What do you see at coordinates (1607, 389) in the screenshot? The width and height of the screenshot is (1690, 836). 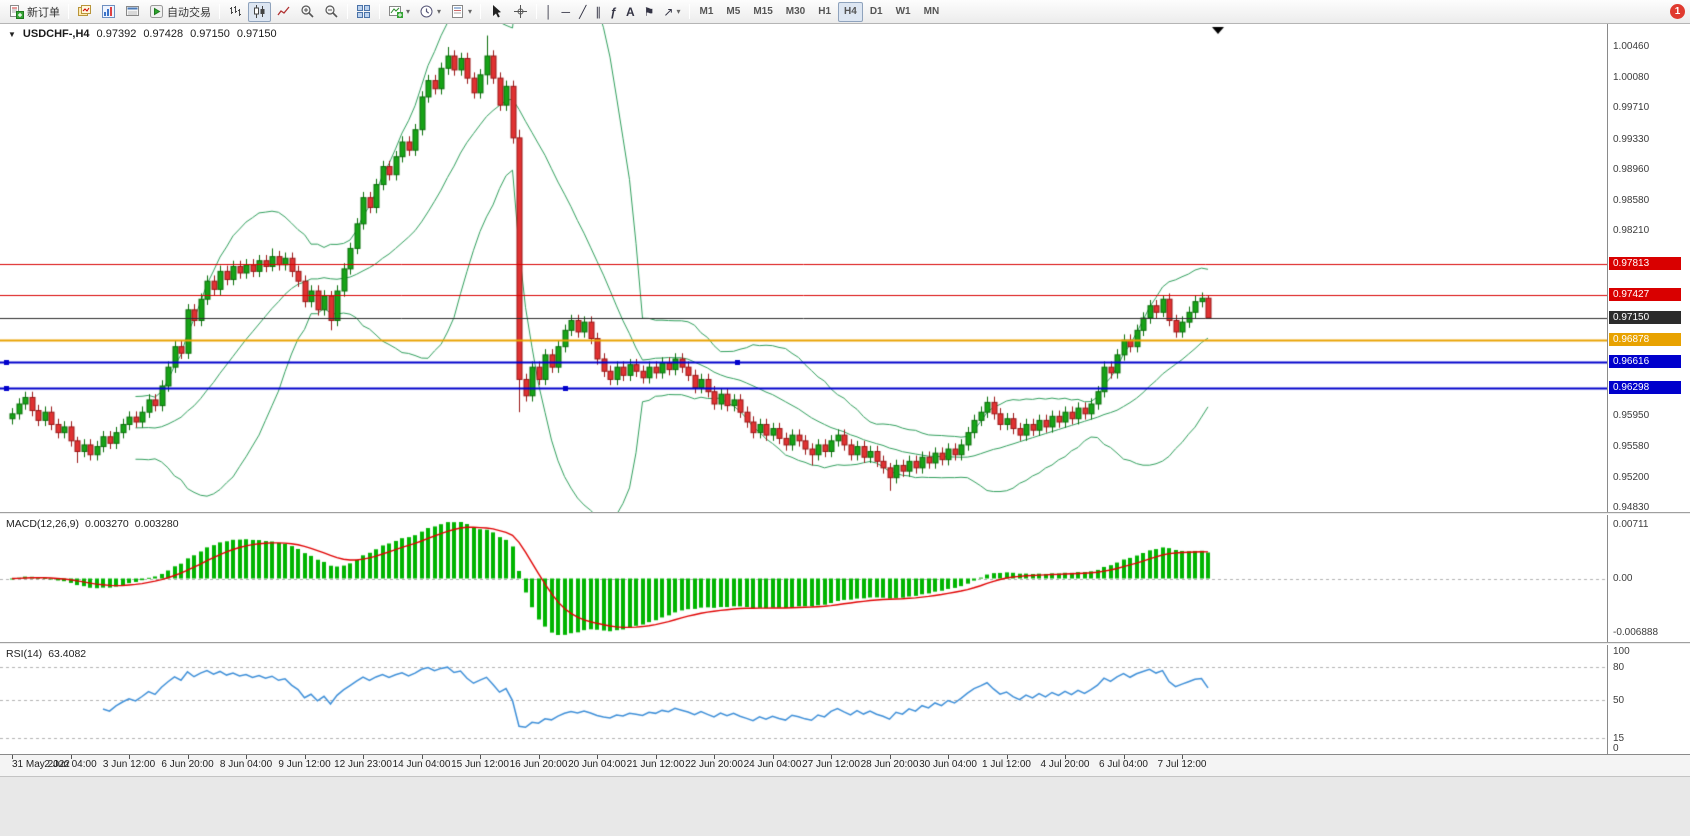 I see `price-axis-border` at bounding box center [1607, 389].